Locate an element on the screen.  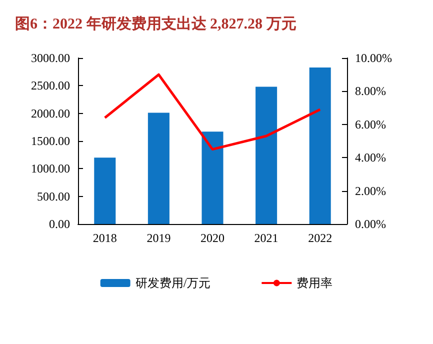
legend-label: 研发费用/万元 is located at coordinates (173, 283).